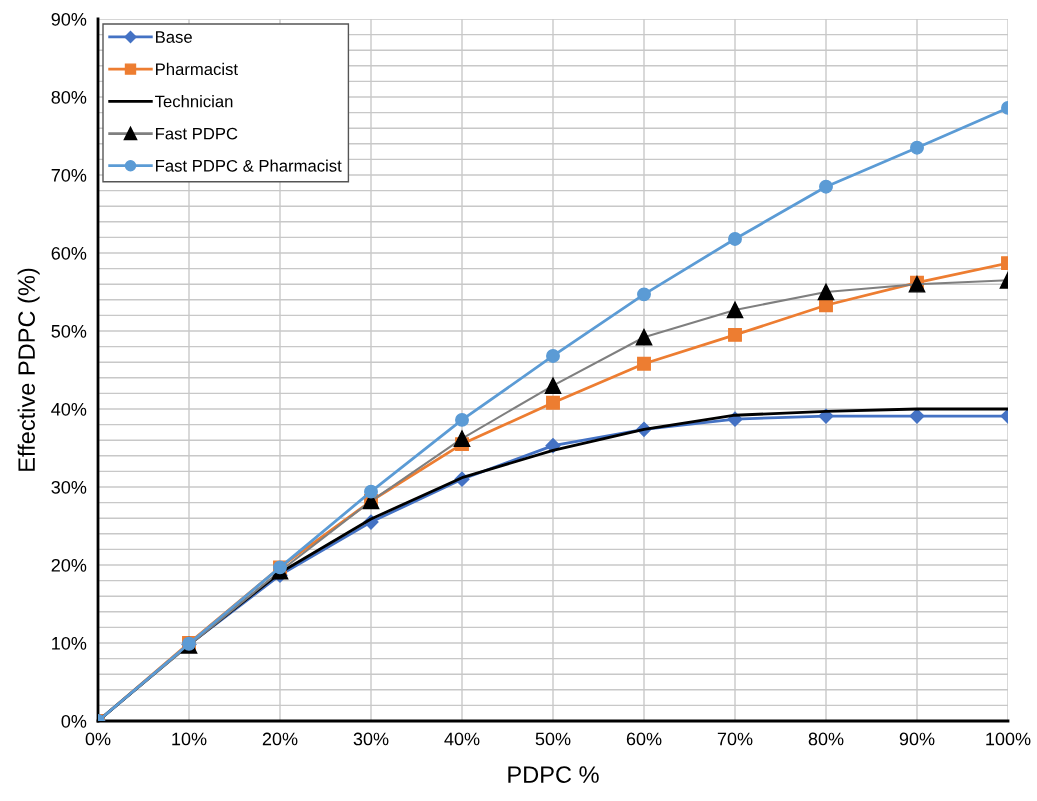 The height and width of the screenshot is (801, 1037). I want to click on y-tick-label: 80%, so click(69, 97).